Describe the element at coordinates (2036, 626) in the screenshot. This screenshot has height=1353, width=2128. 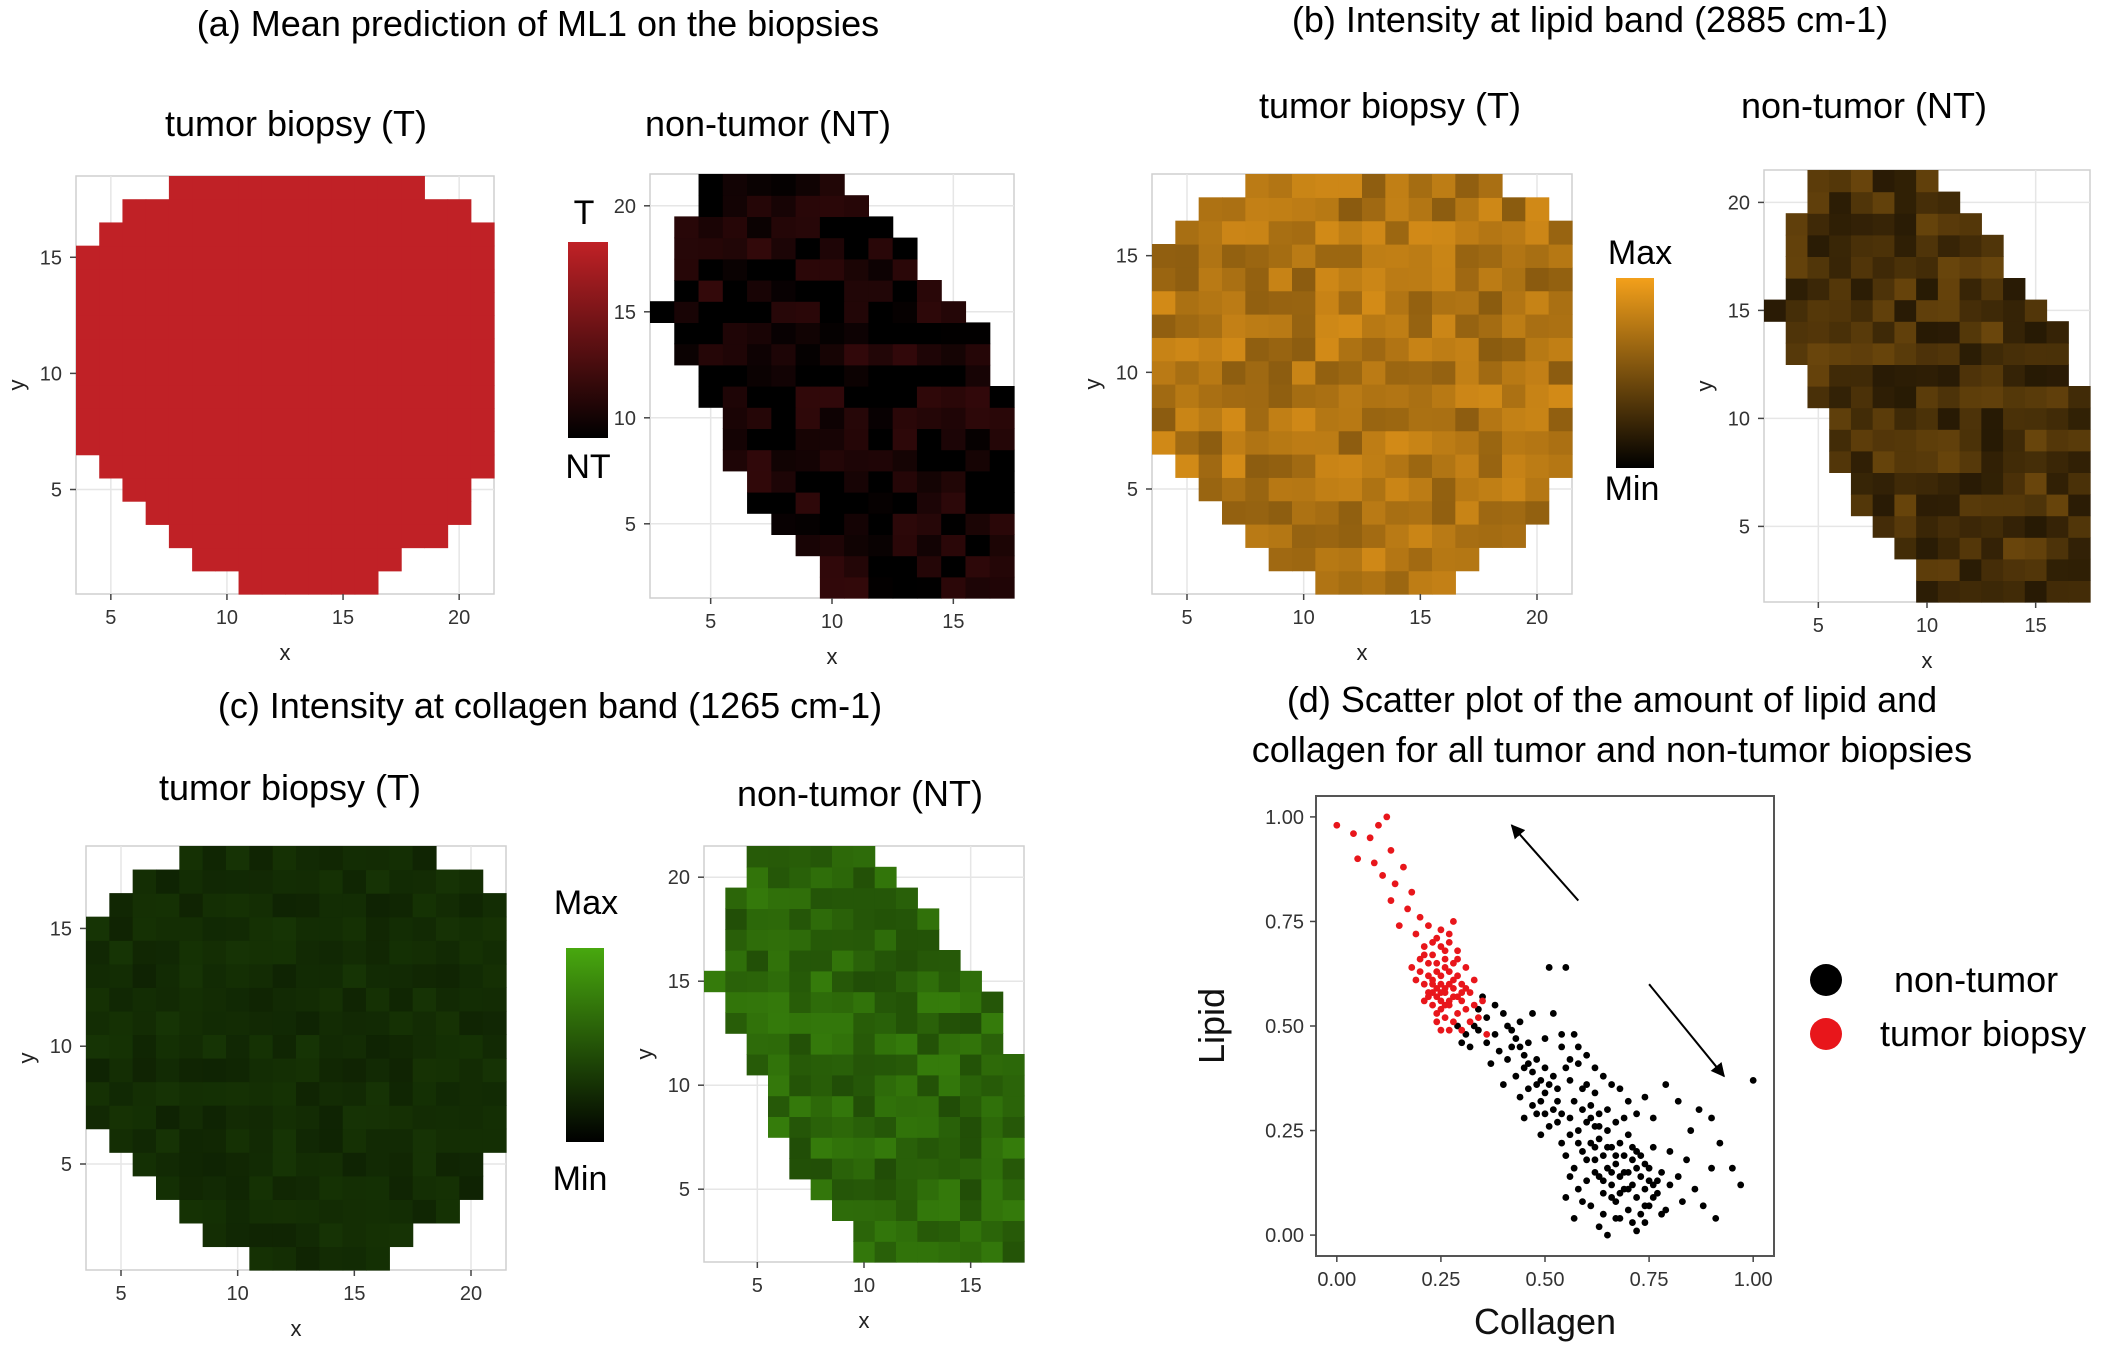
I see `x-tick-label: 15` at that location.